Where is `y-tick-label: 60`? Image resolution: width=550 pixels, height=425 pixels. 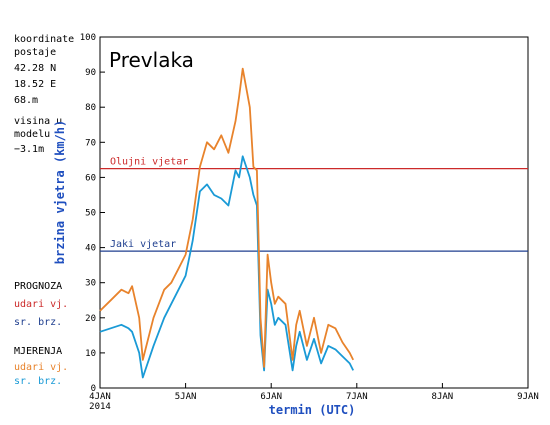 y-tick-label: 60 is located at coordinates (90, 178).